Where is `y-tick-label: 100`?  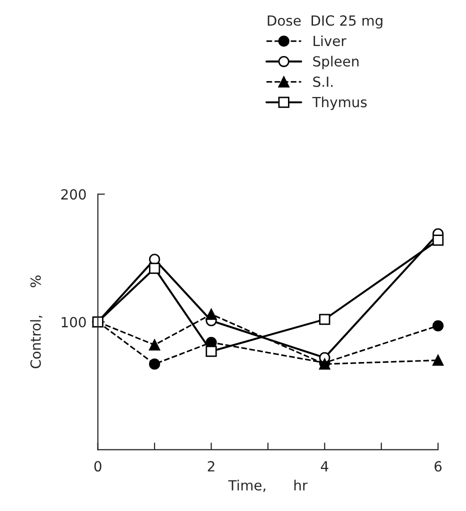
y-tick-label: 100 is located at coordinates (74, 322).